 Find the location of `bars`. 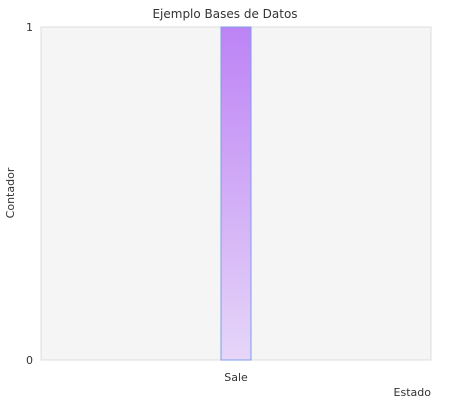

bars is located at coordinates (236, 193).